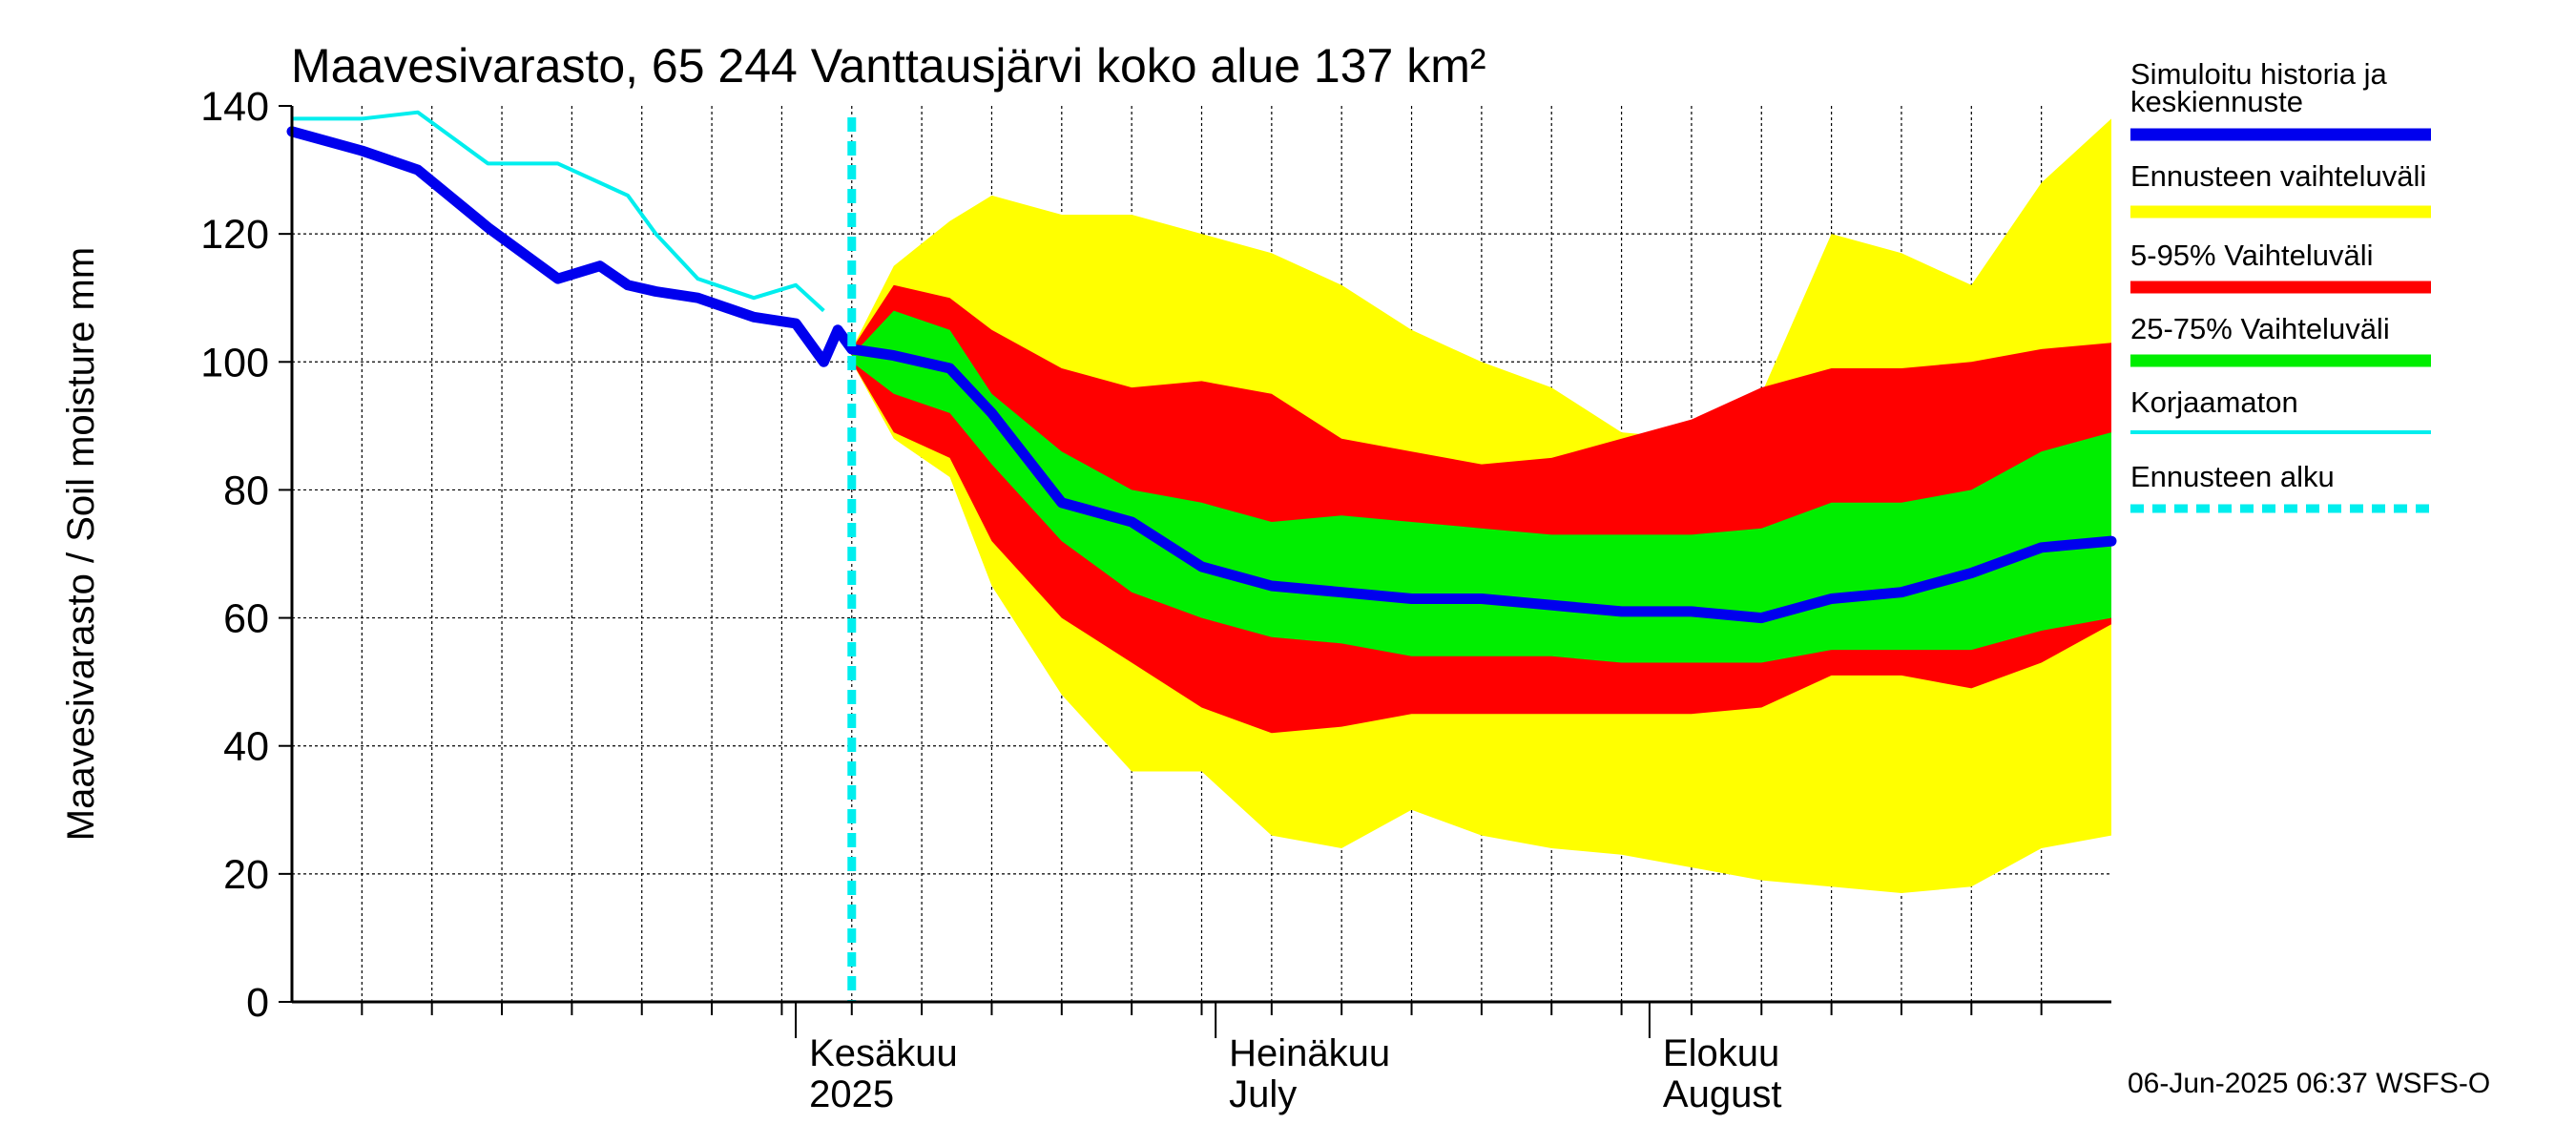  What do you see at coordinates (851, 1094) in the screenshot?
I see `x-month-sublabel: 2025` at bounding box center [851, 1094].